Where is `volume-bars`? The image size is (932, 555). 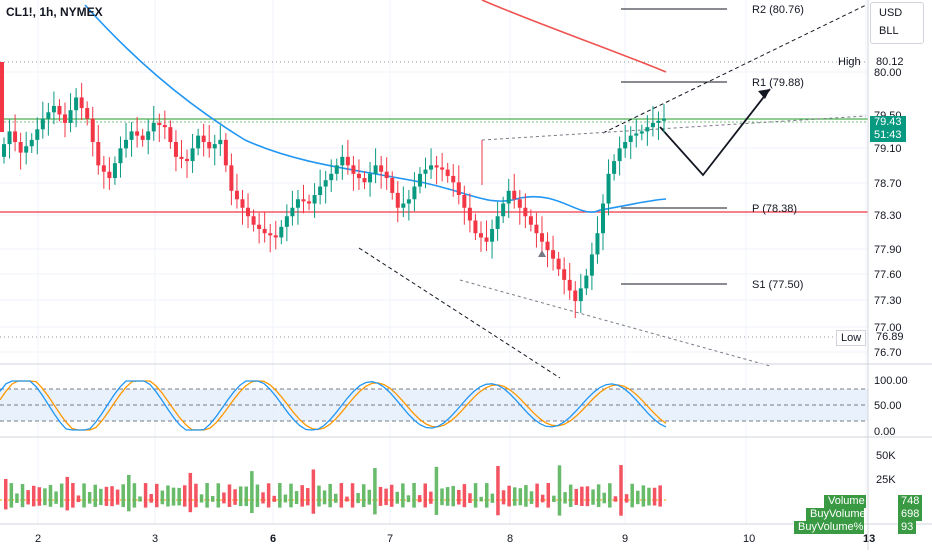
volume-bars is located at coordinates (333, 490).